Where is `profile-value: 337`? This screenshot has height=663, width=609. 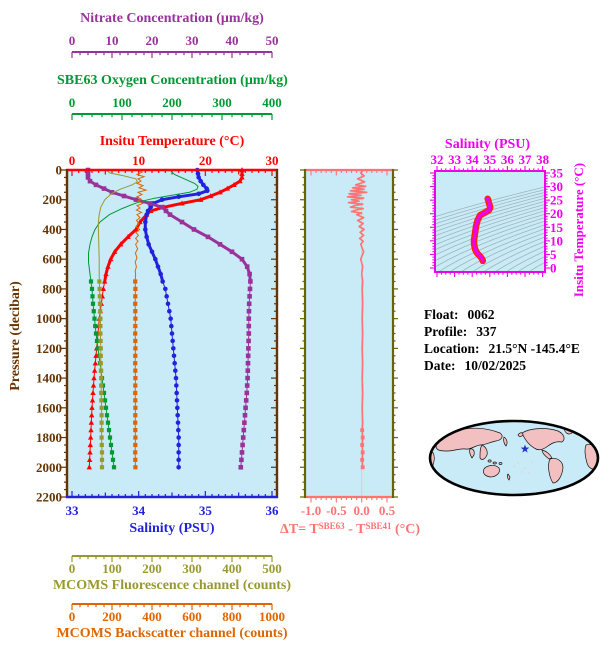
profile-value: 337 is located at coordinates (486, 331).